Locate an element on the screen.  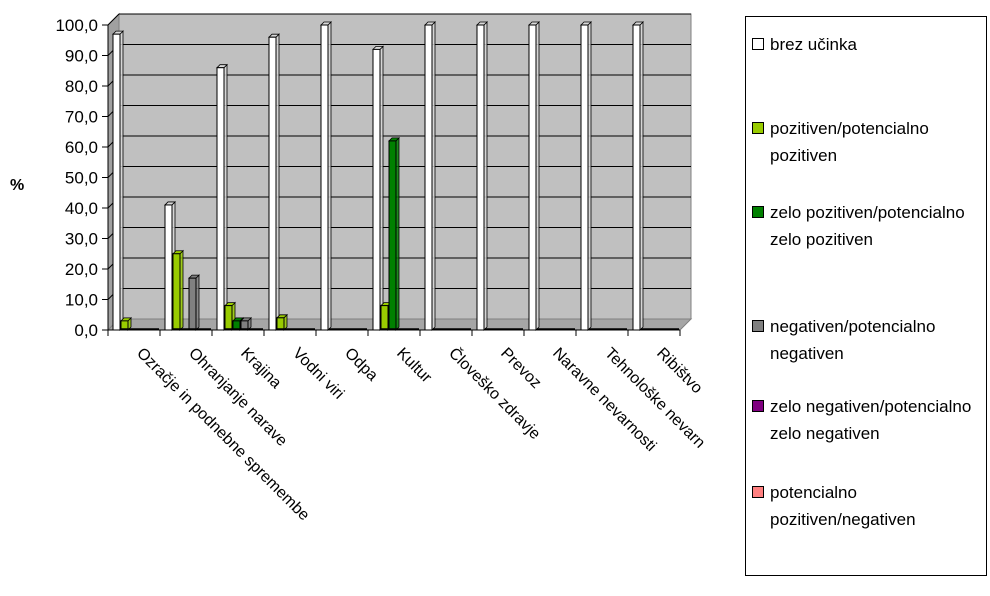
x-tick-label: Prevoz is located at coordinates (520, 368).